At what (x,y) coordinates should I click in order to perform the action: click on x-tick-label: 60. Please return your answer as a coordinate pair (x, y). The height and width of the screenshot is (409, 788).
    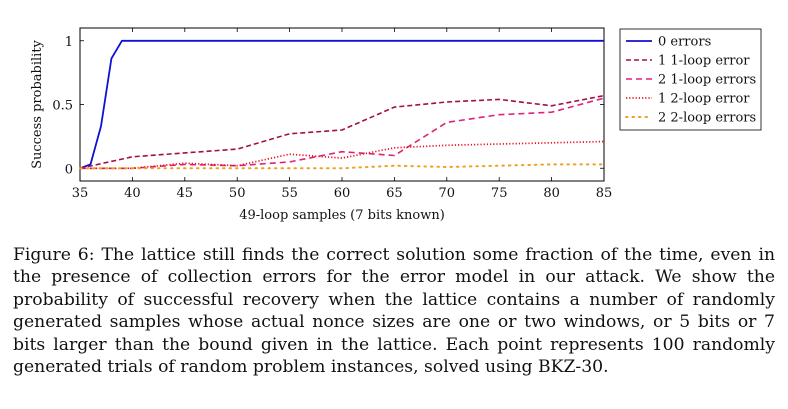
    Looking at the image, I should click on (342, 193).